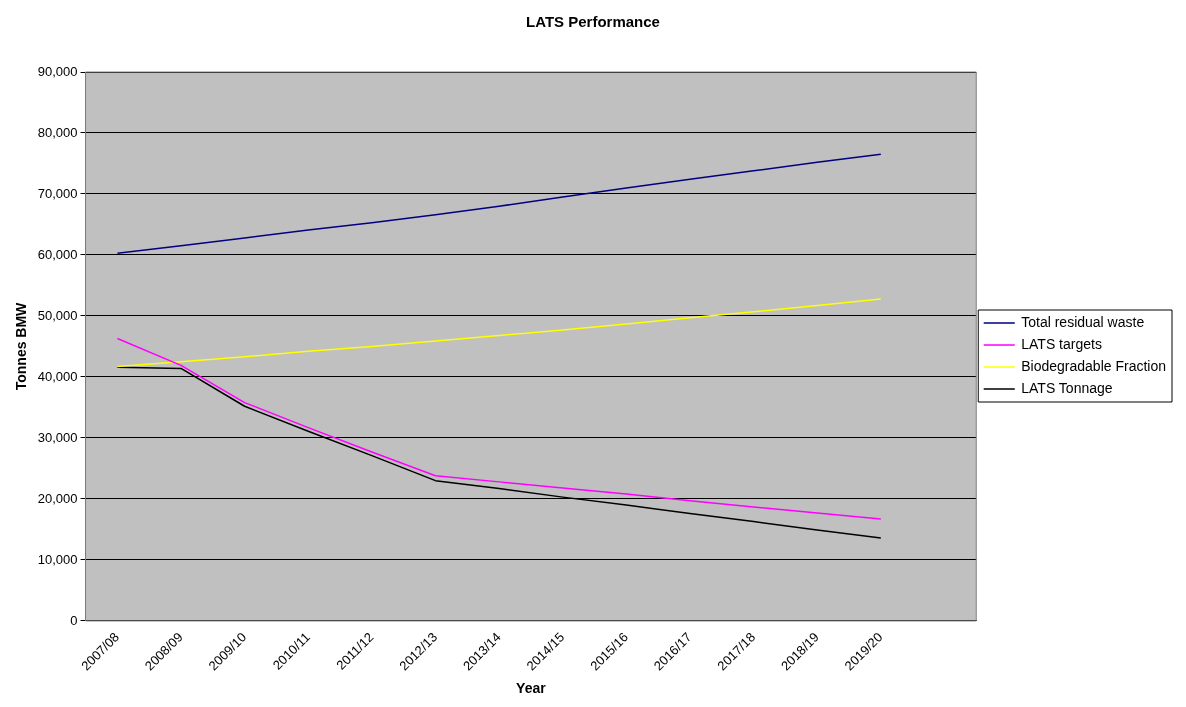 The width and height of the screenshot is (1186, 707). Describe the element at coordinates (57, 71) in the screenshot. I see `y-tick-label: 90,000` at that location.